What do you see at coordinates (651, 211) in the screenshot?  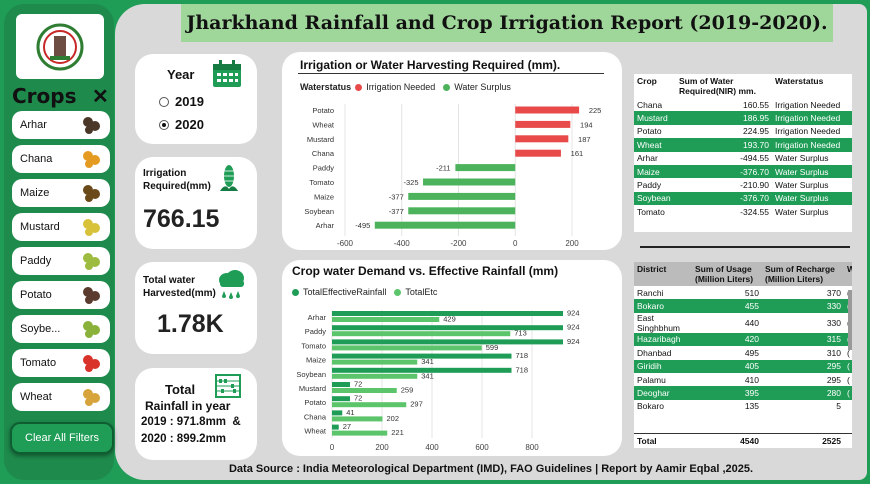 I see `table-cell: Tomato` at bounding box center [651, 211].